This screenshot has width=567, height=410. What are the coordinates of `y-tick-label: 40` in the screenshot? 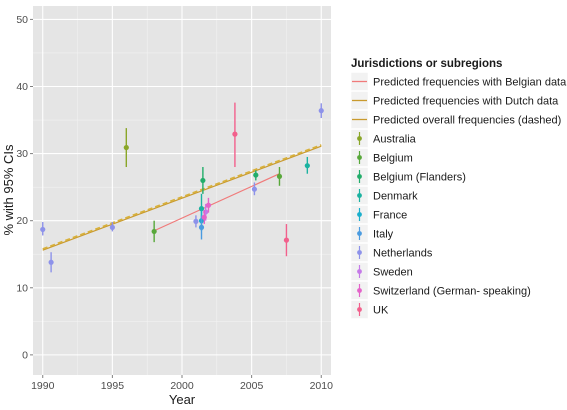 It's located at (22, 87).